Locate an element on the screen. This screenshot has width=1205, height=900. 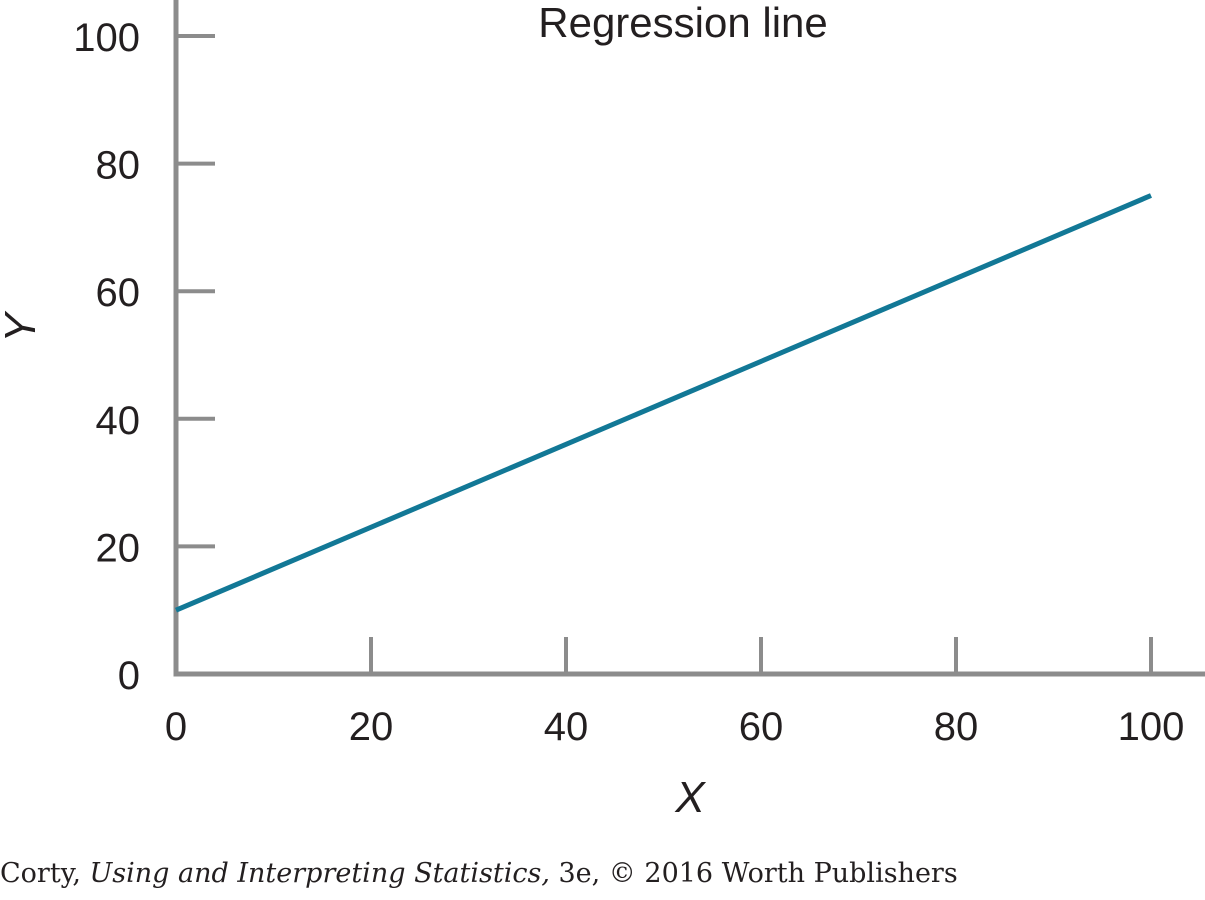
credit-author: Corty, is located at coordinates (45, 873).